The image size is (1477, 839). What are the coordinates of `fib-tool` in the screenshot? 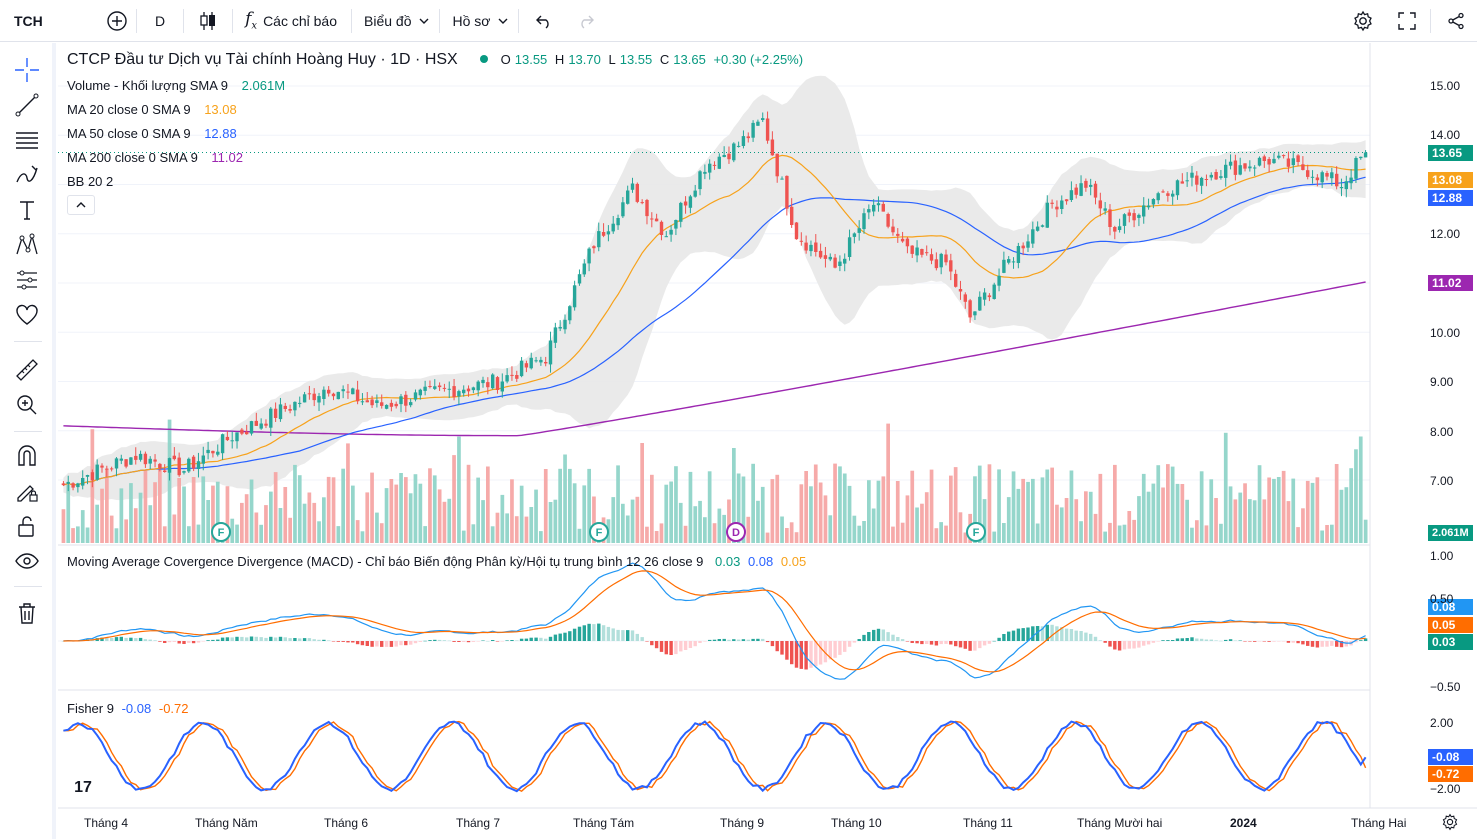 It's located at (27, 140).